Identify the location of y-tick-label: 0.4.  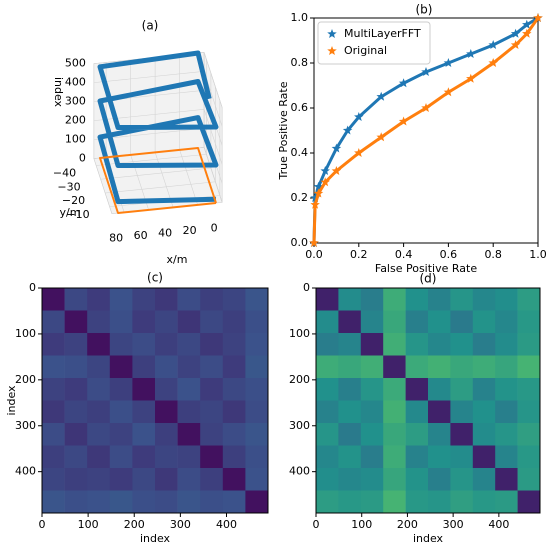
(300, 152).